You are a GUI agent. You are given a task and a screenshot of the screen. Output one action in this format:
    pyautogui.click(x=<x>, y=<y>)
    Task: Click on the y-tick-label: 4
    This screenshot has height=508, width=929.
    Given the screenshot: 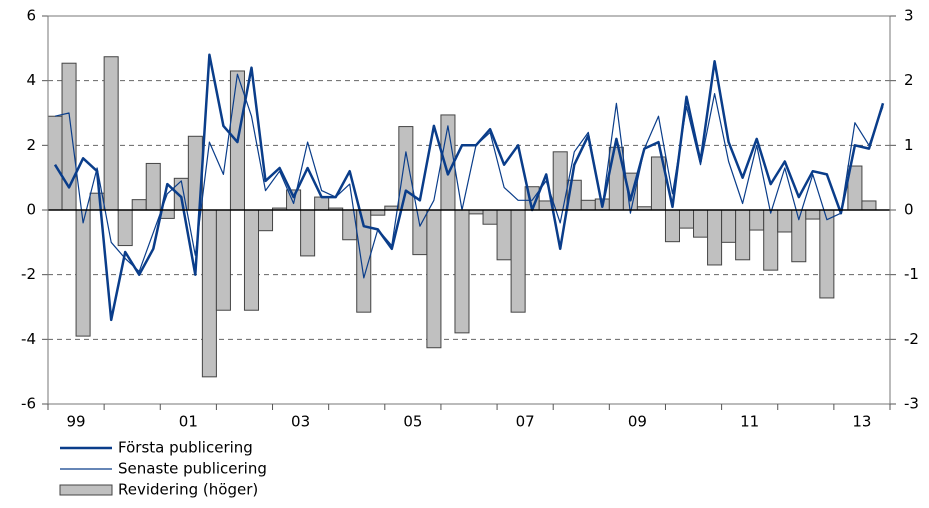 What is the action you would take?
    pyautogui.click(x=31, y=80)
    